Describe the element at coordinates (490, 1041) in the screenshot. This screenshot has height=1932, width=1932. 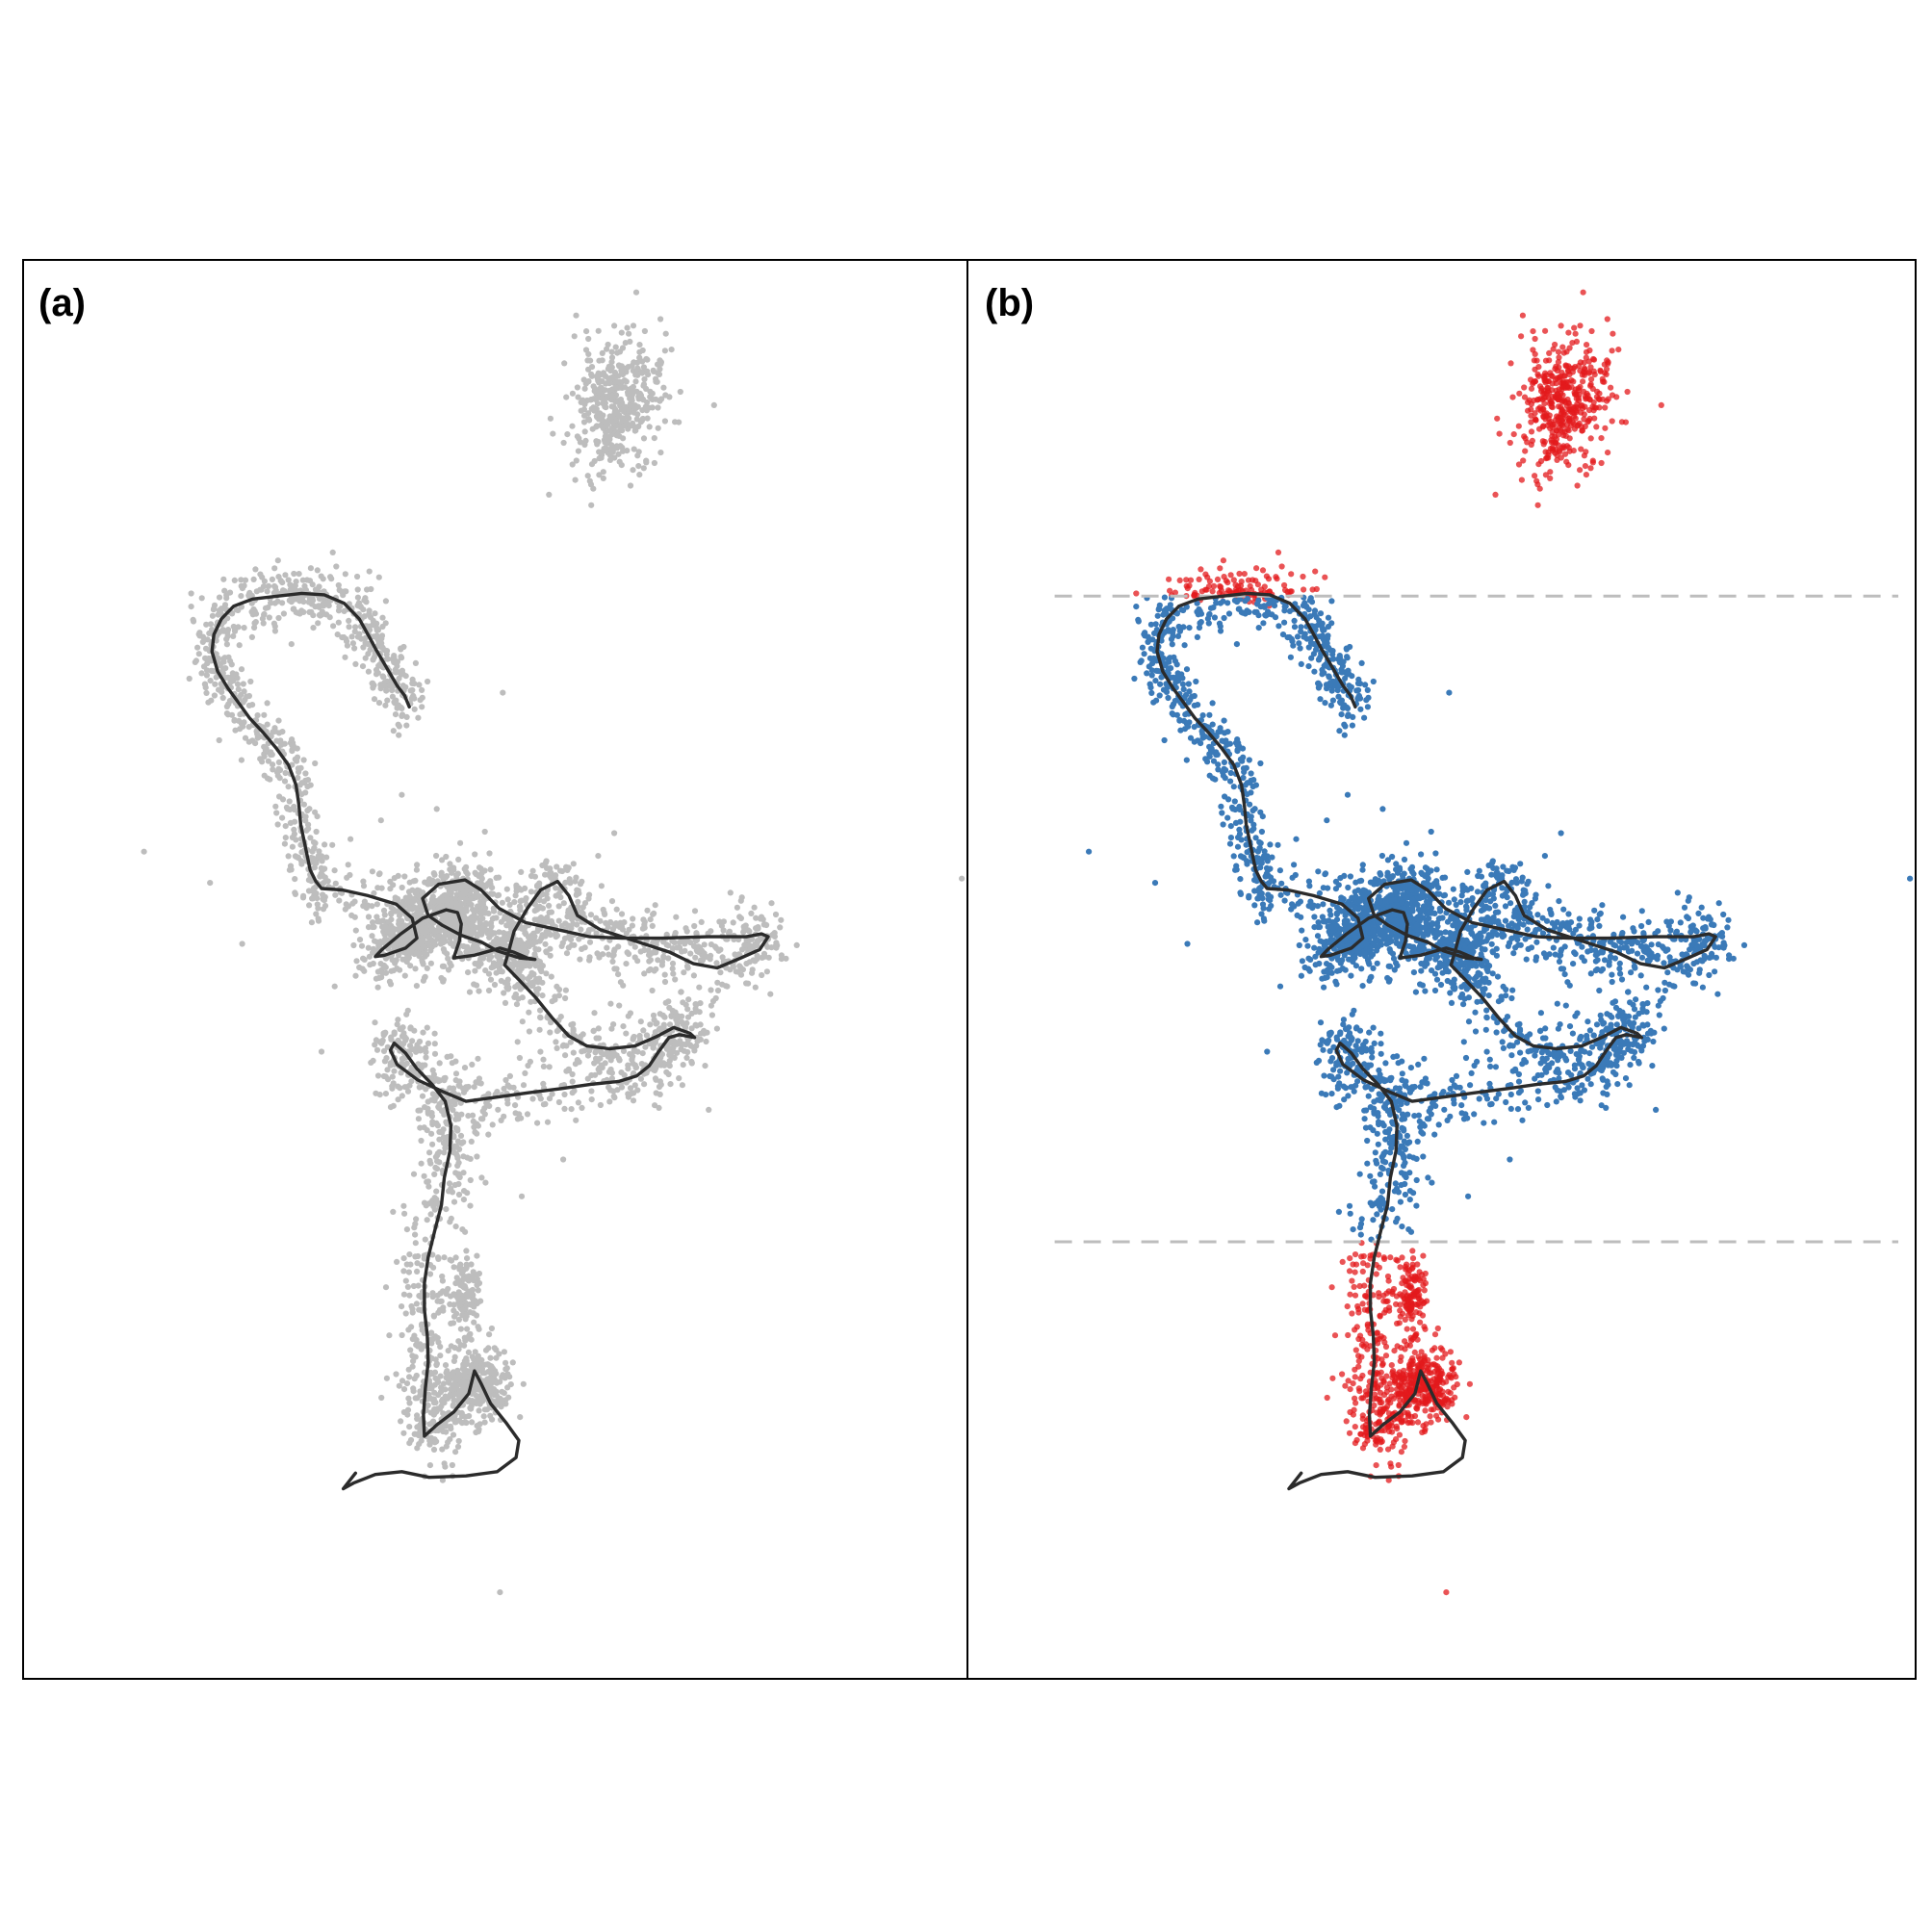
I see `panel-a-track` at that location.